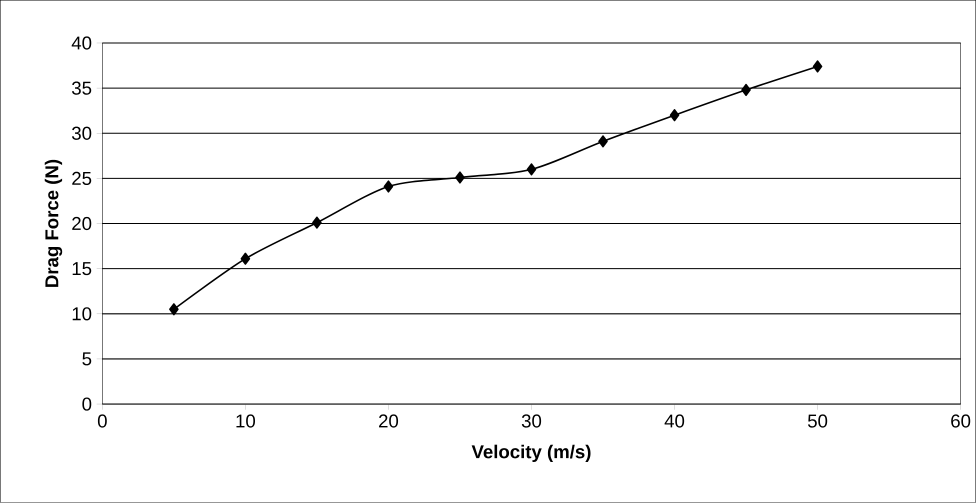 The height and width of the screenshot is (503, 976). Describe the element at coordinates (102, 421) in the screenshot. I see `x-tick-label: 0` at that location.